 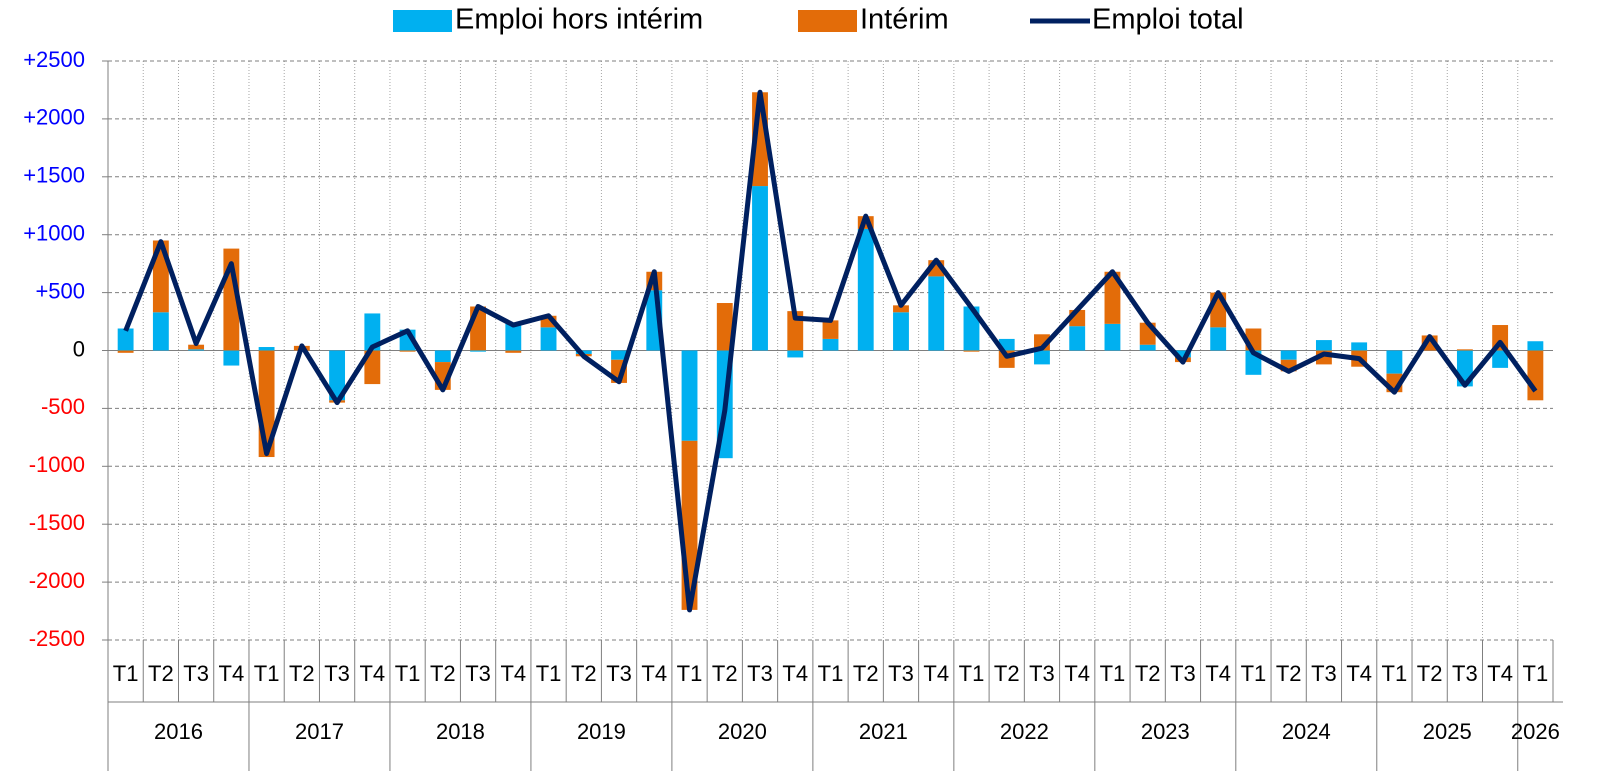 What do you see at coordinates (742, 731) in the screenshot?
I see `year-label: 2020` at bounding box center [742, 731].